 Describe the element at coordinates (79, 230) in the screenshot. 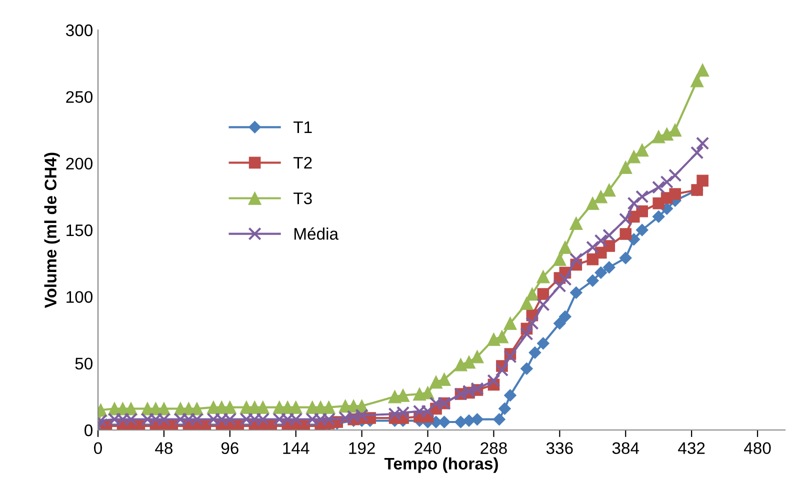

I see `y-tick-label: 150` at that location.